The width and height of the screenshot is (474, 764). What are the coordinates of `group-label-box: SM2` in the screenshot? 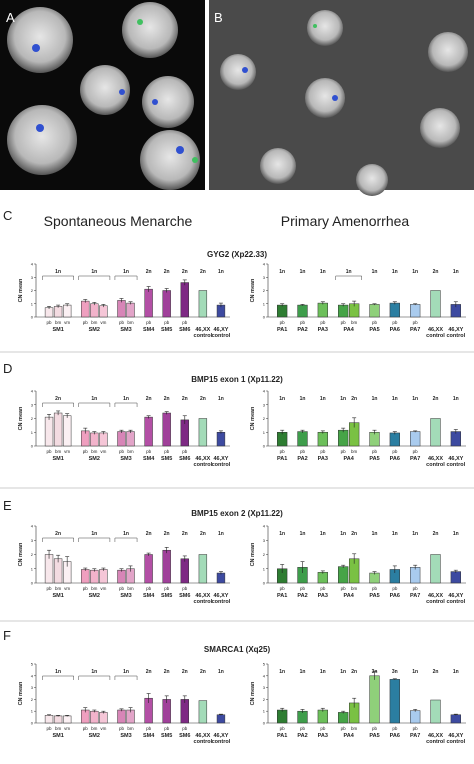 It's located at (94, 330).